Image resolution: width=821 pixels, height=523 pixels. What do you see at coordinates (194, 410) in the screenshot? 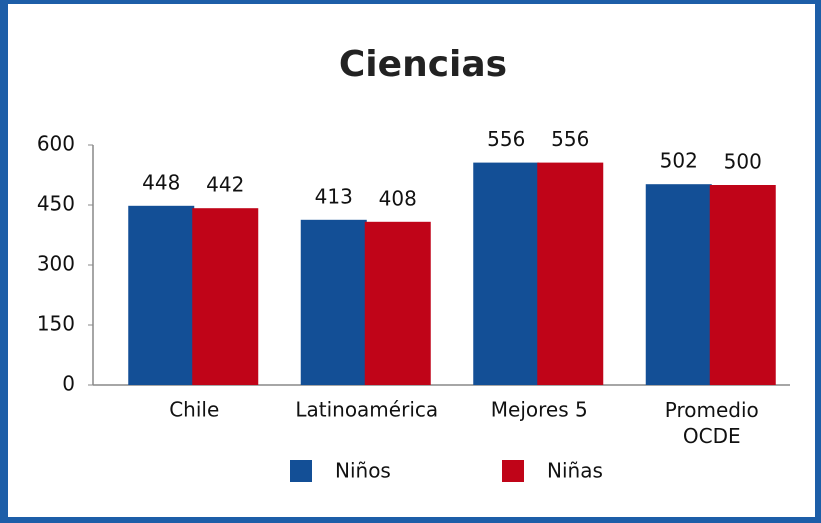
I see `x-tick-label: Chile` at bounding box center [194, 410].